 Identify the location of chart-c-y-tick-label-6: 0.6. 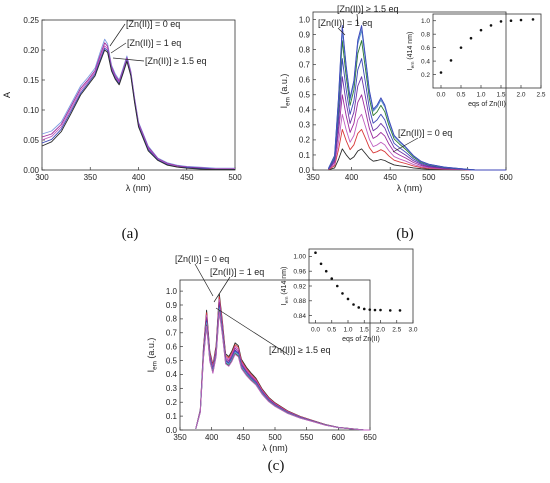
(172, 346).